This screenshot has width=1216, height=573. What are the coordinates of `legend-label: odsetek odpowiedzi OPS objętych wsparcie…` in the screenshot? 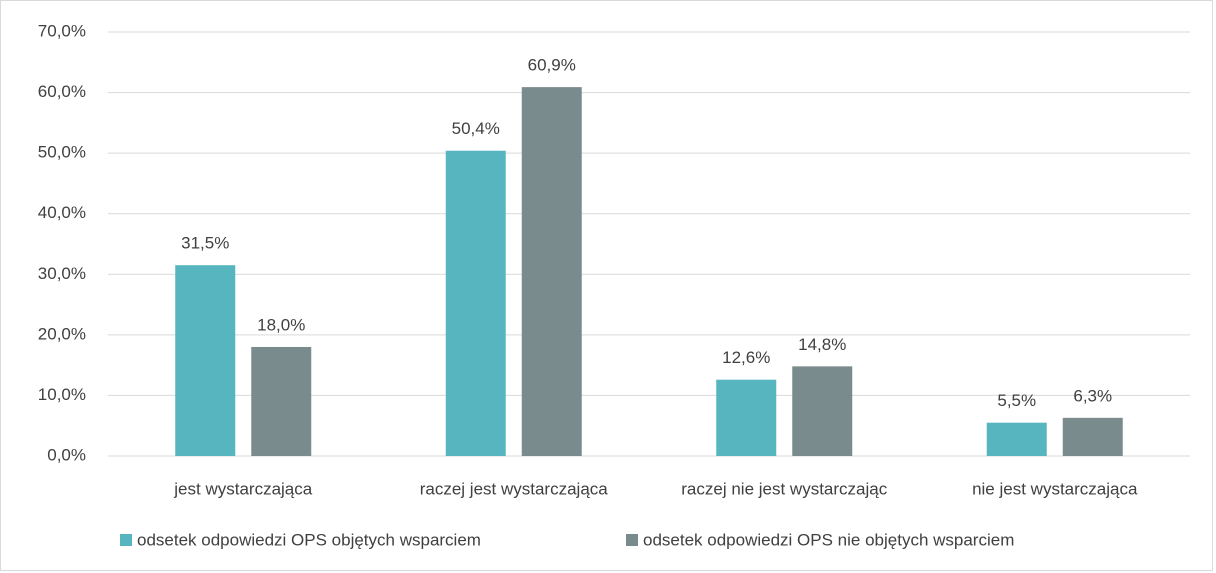 It's located at (309, 539).